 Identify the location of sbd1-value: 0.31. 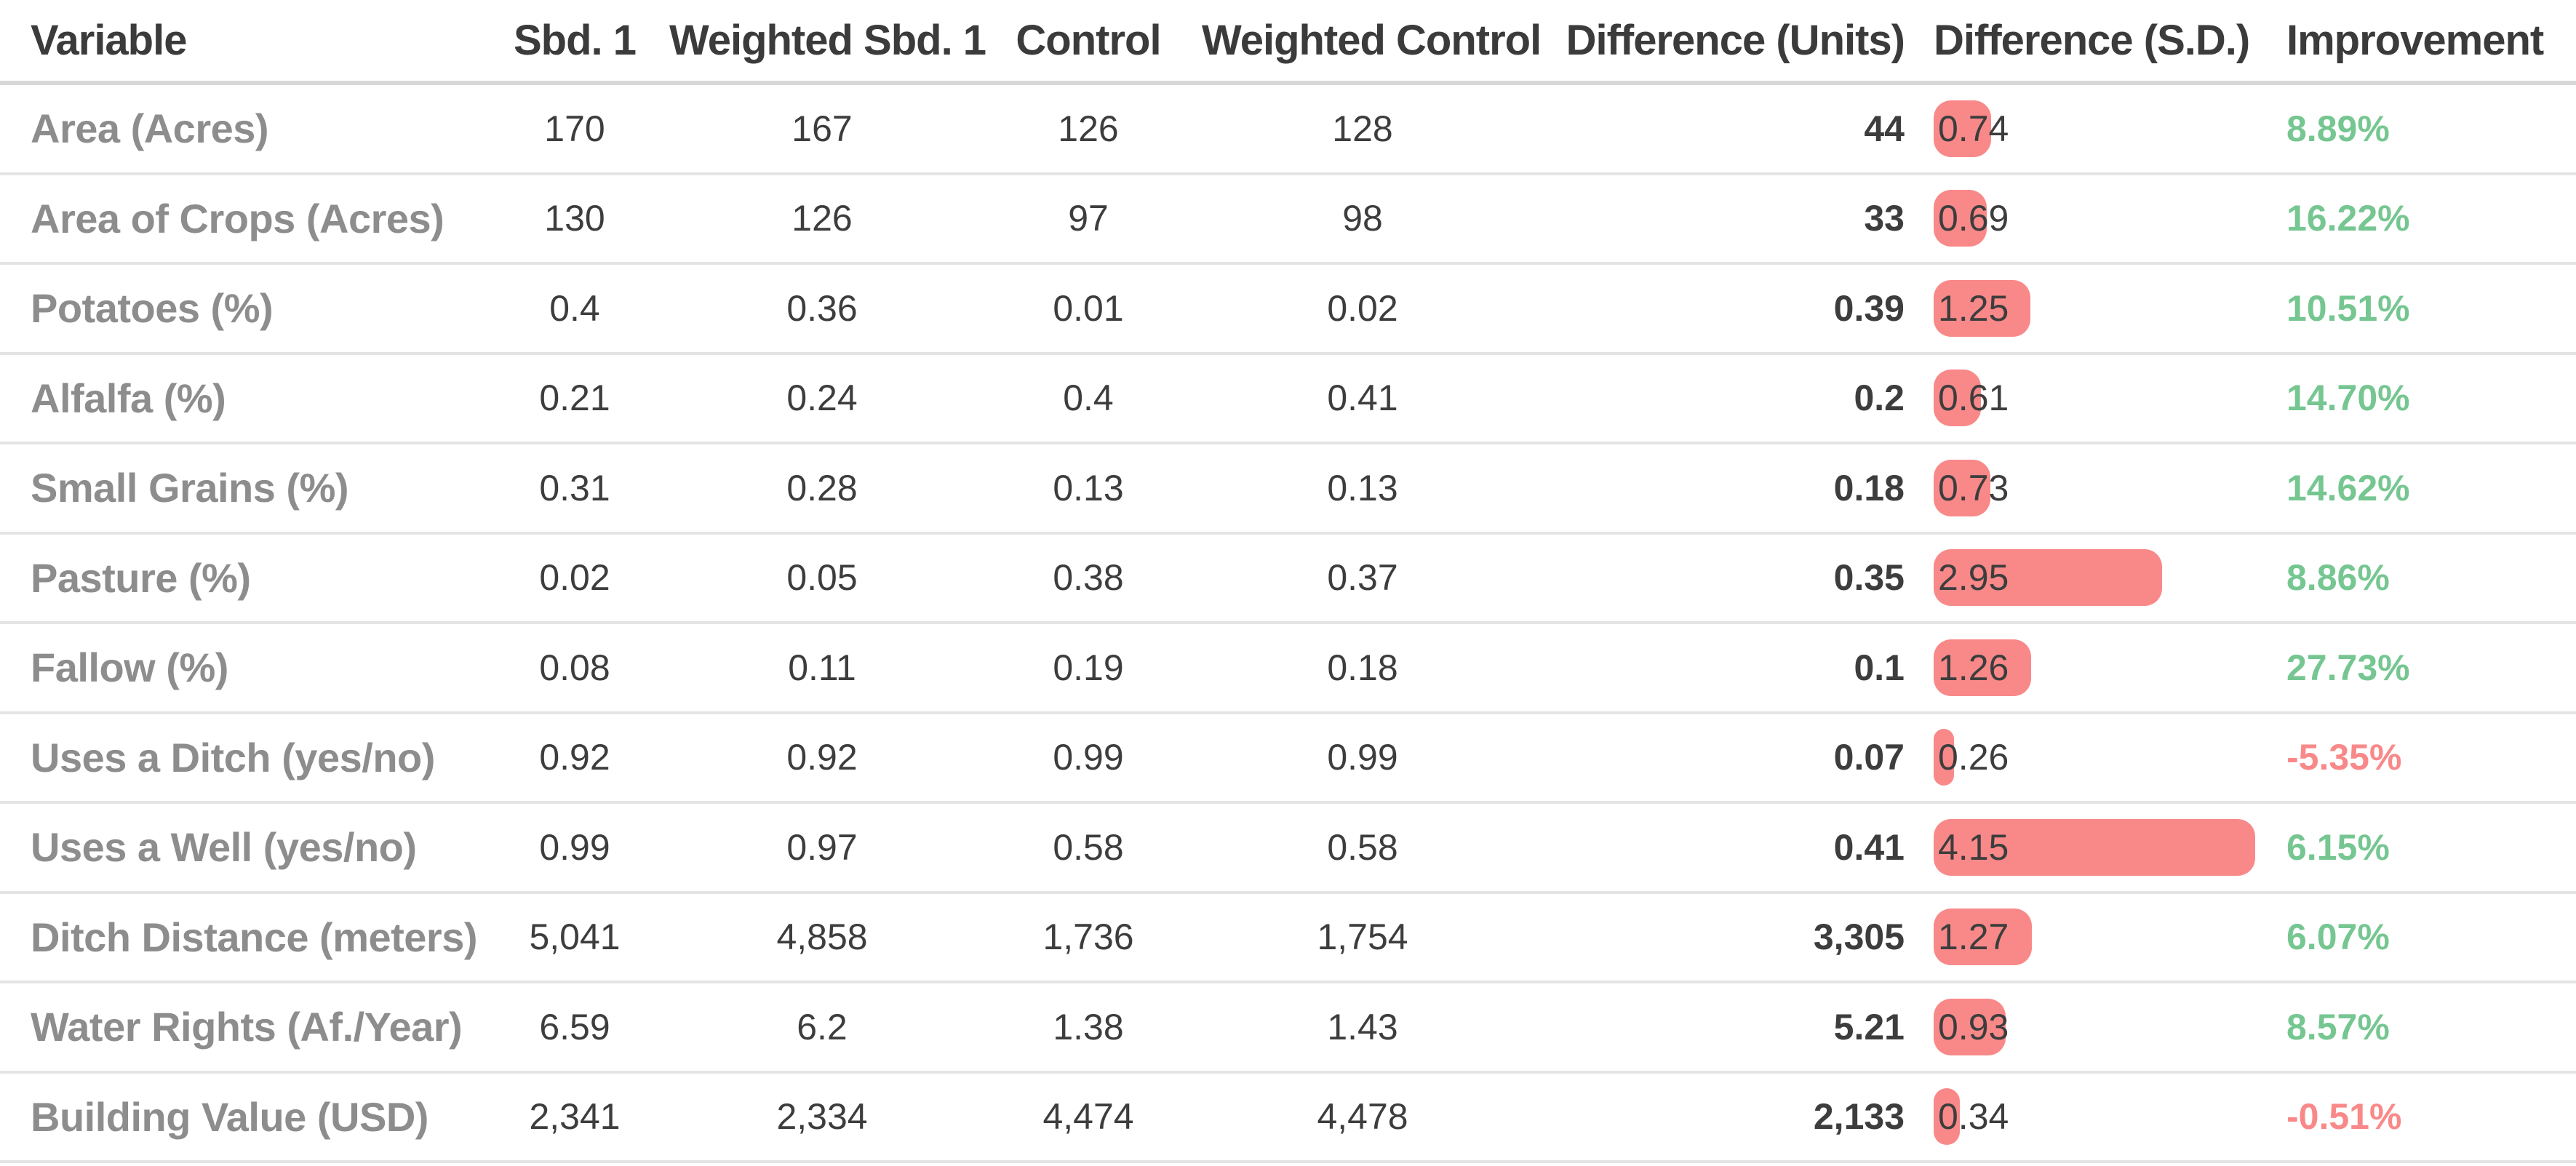
(574, 487).